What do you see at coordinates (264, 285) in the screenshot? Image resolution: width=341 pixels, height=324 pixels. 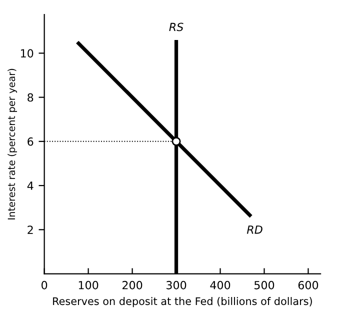 I see `x-tick-label: 500` at bounding box center [264, 285].